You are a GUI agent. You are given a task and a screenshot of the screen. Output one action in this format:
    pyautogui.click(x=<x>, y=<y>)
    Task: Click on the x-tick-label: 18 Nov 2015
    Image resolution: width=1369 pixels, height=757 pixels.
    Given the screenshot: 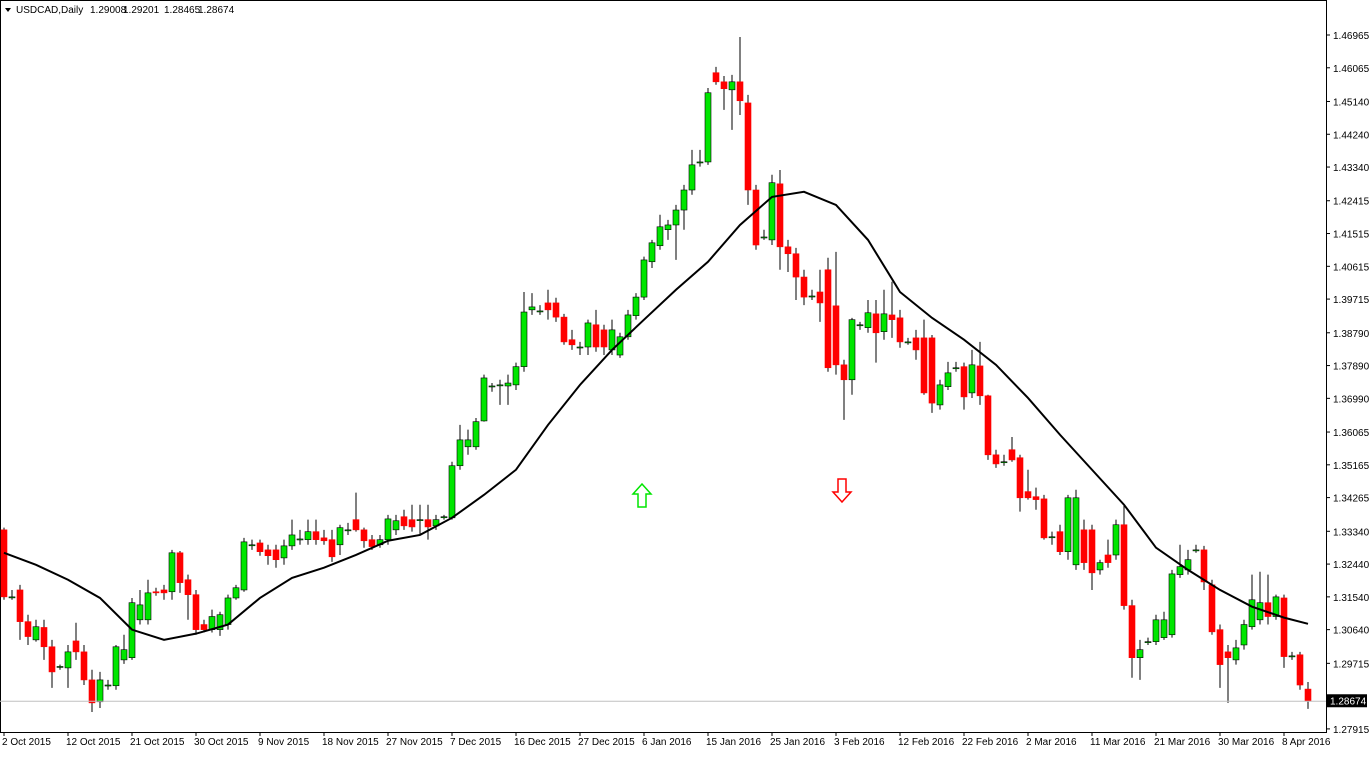 What is the action you would take?
    pyautogui.click(x=350, y=742)
    